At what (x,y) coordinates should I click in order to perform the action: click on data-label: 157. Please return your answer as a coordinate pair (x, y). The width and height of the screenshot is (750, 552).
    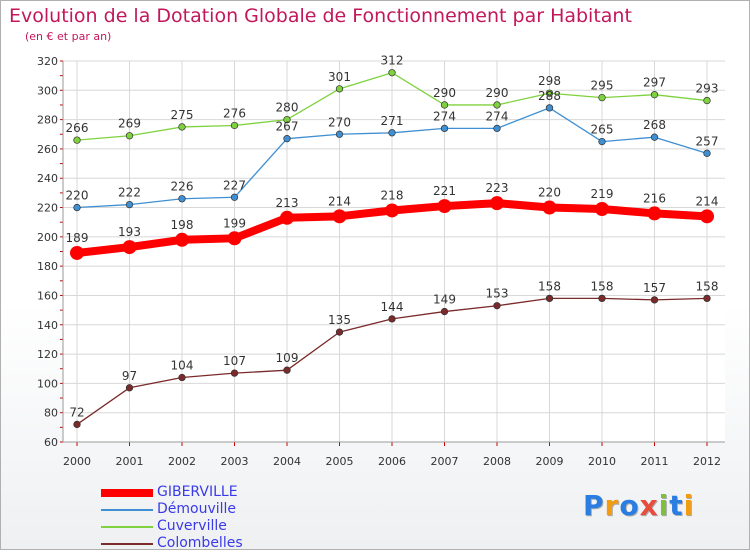
    Looking at the image, I should click on (654, 288).